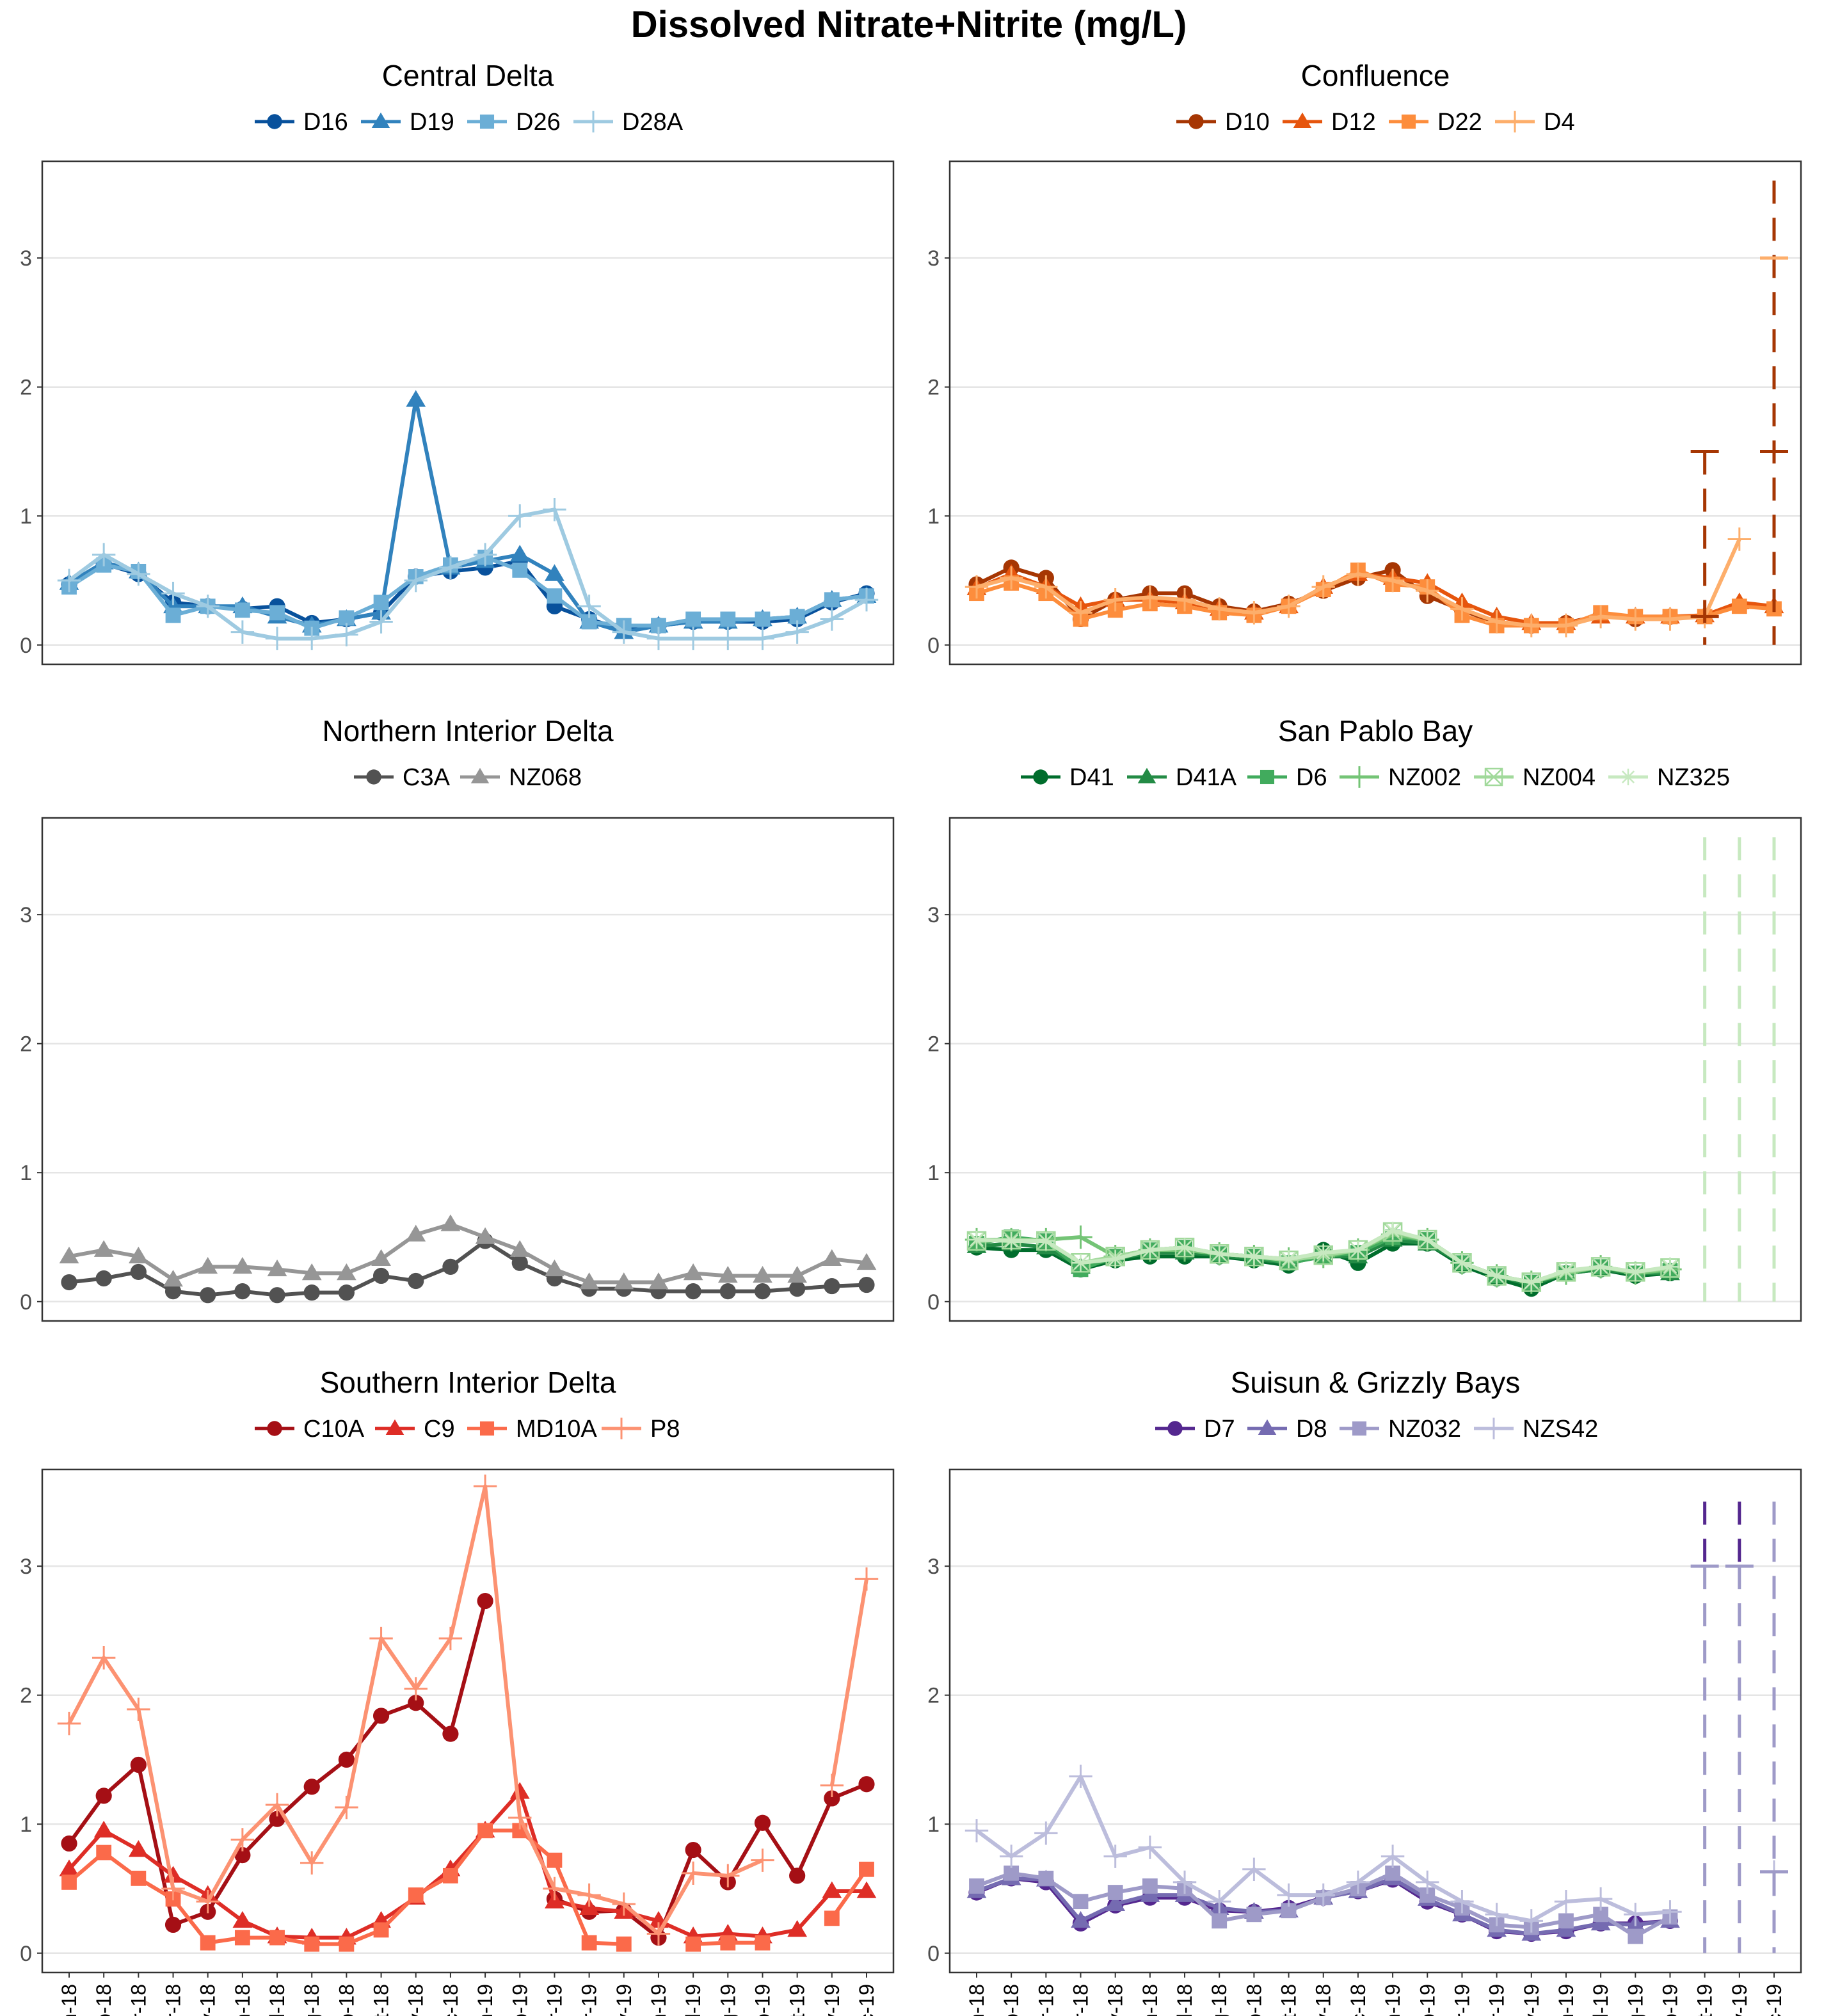  What do you see at coordinates (1566, 2000) in the screenshot?
I see `x-tick-label: Jun-19` at bounding box center [1566, 2000].